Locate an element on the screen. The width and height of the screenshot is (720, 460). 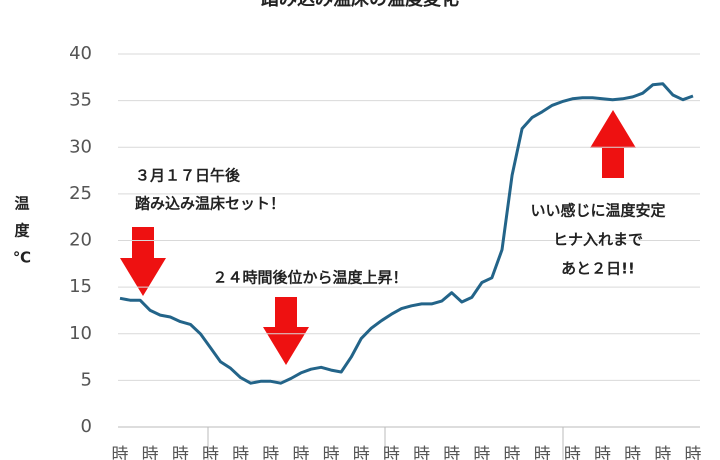
y-tick-label: 40 is located at coordinates (80, 53).